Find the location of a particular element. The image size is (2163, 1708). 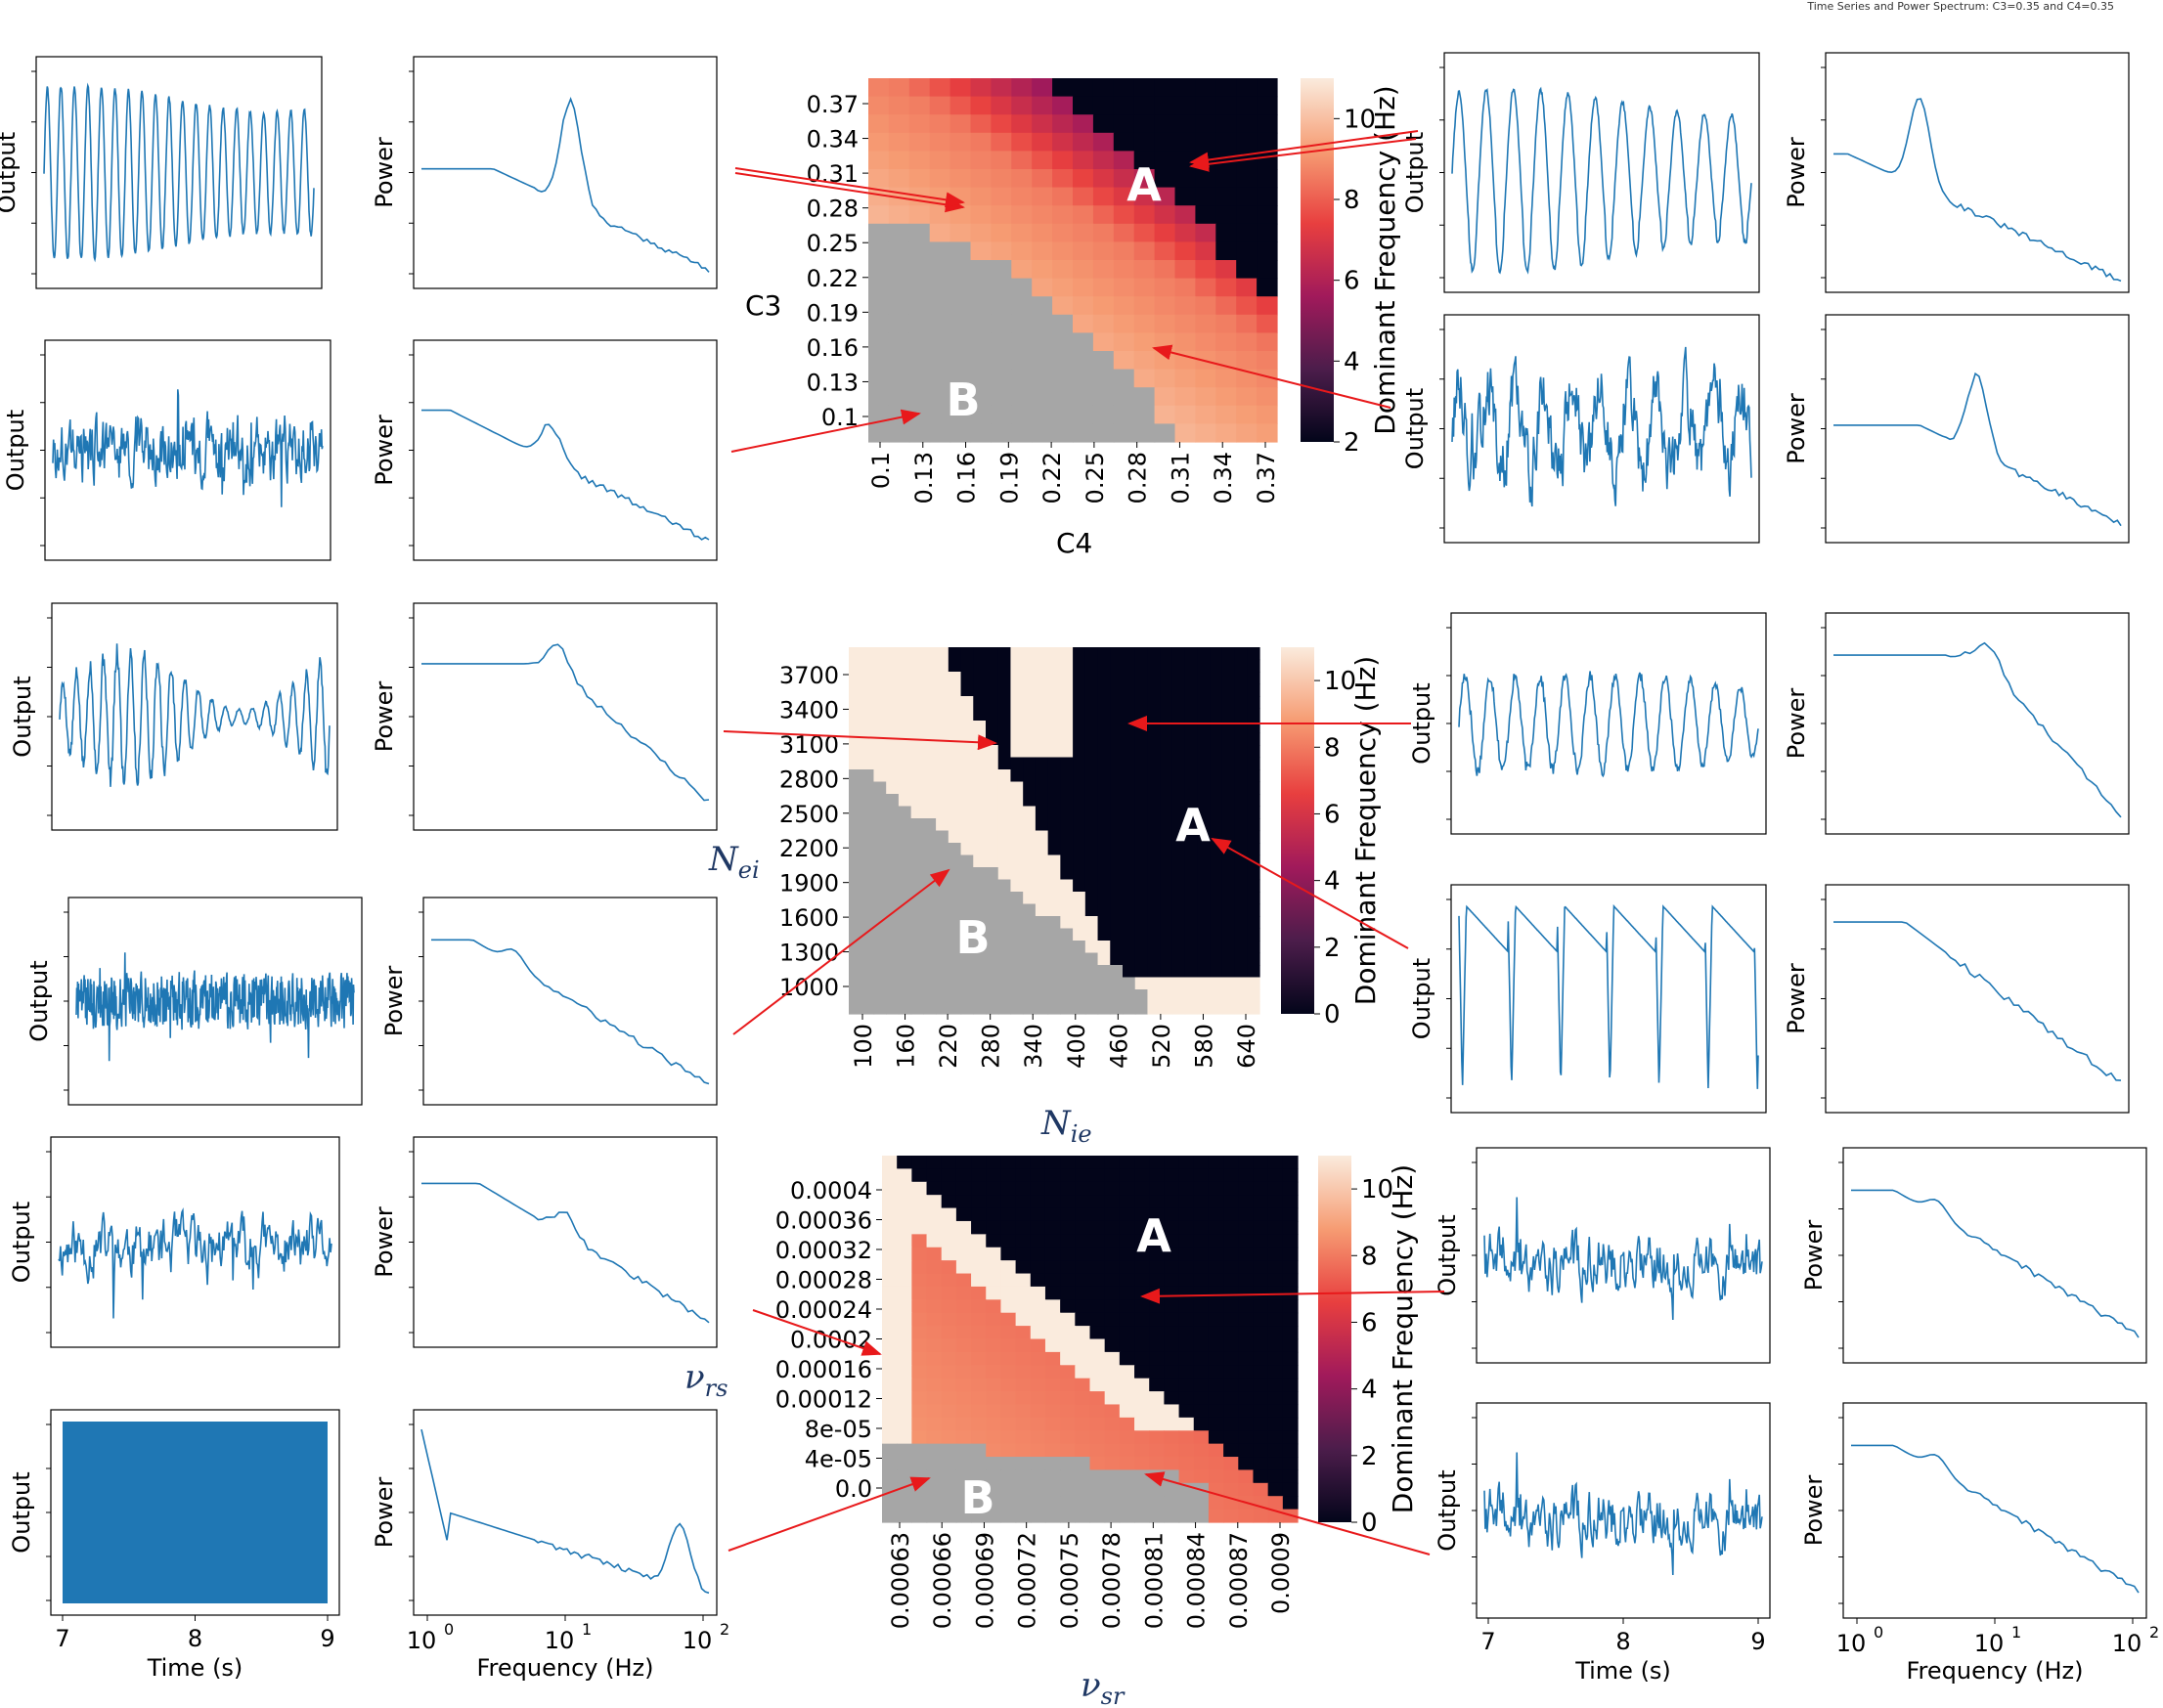

ts-right-4-ylabel: Output is located at coordinates (1421, 998).